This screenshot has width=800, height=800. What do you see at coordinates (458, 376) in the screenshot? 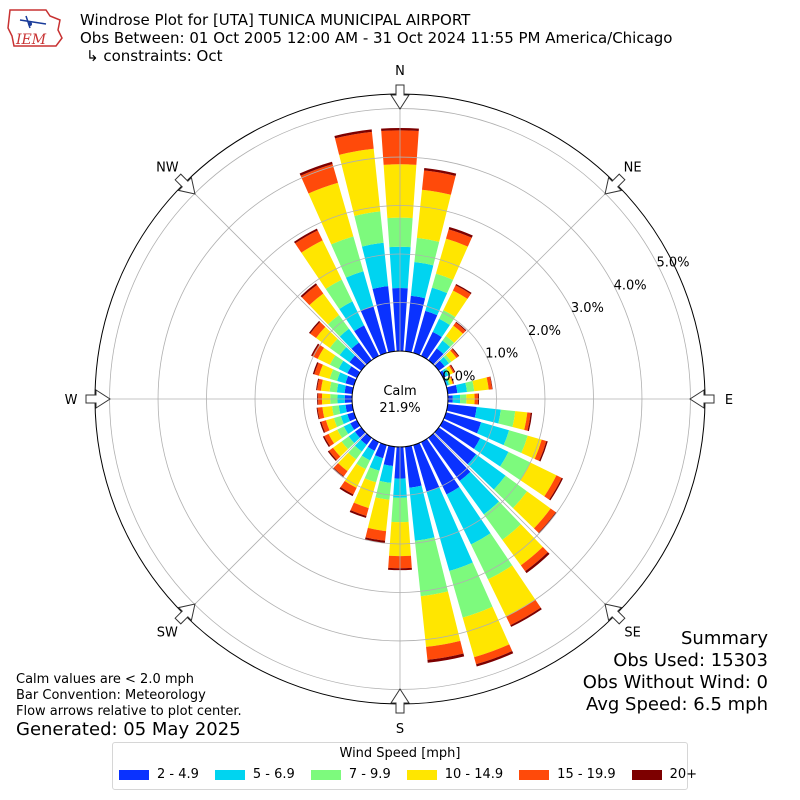
I see `radial-tick-0: 0.0%` at bounding box center [458, 376].